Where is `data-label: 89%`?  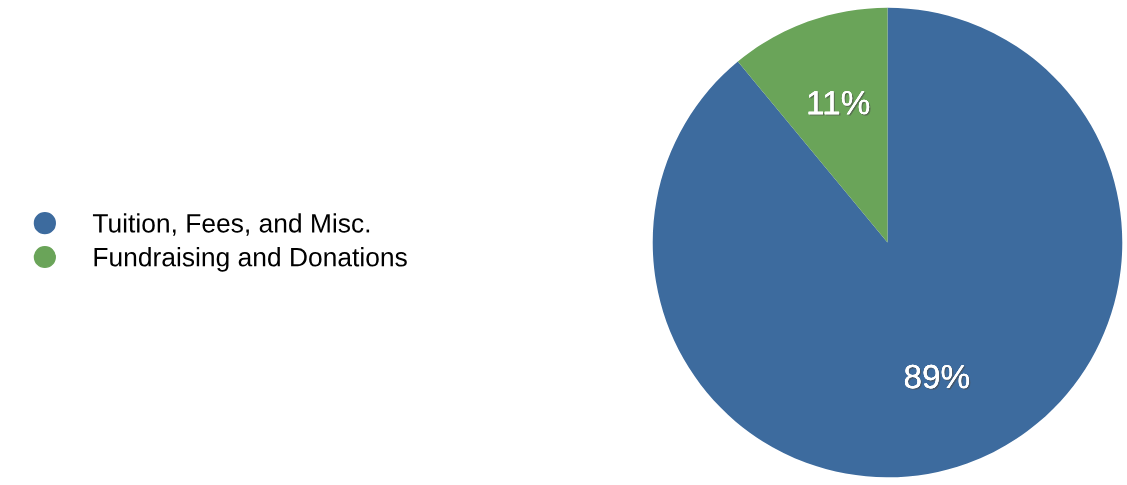
data-label: 89% is located at coordinates (937, 377).